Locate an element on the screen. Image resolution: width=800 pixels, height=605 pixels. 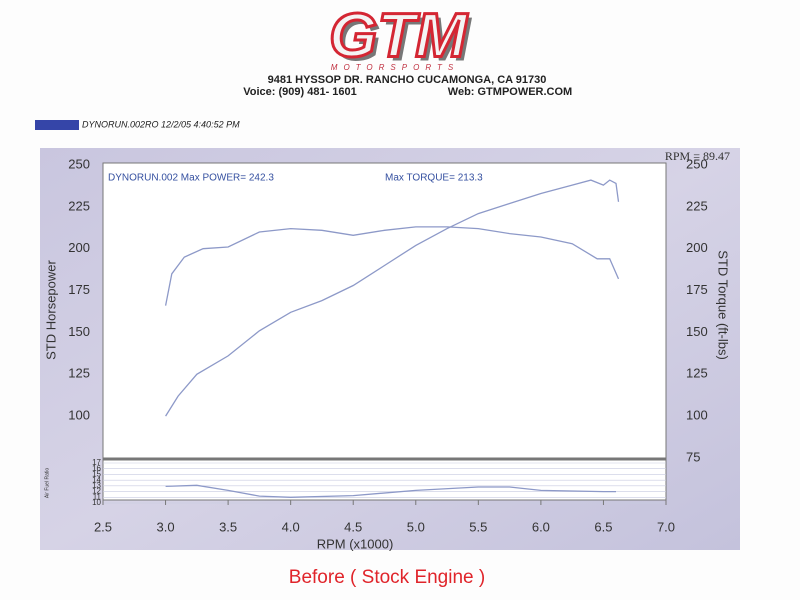
y2-tick-label: 225 is located at coordinates (697, 205).